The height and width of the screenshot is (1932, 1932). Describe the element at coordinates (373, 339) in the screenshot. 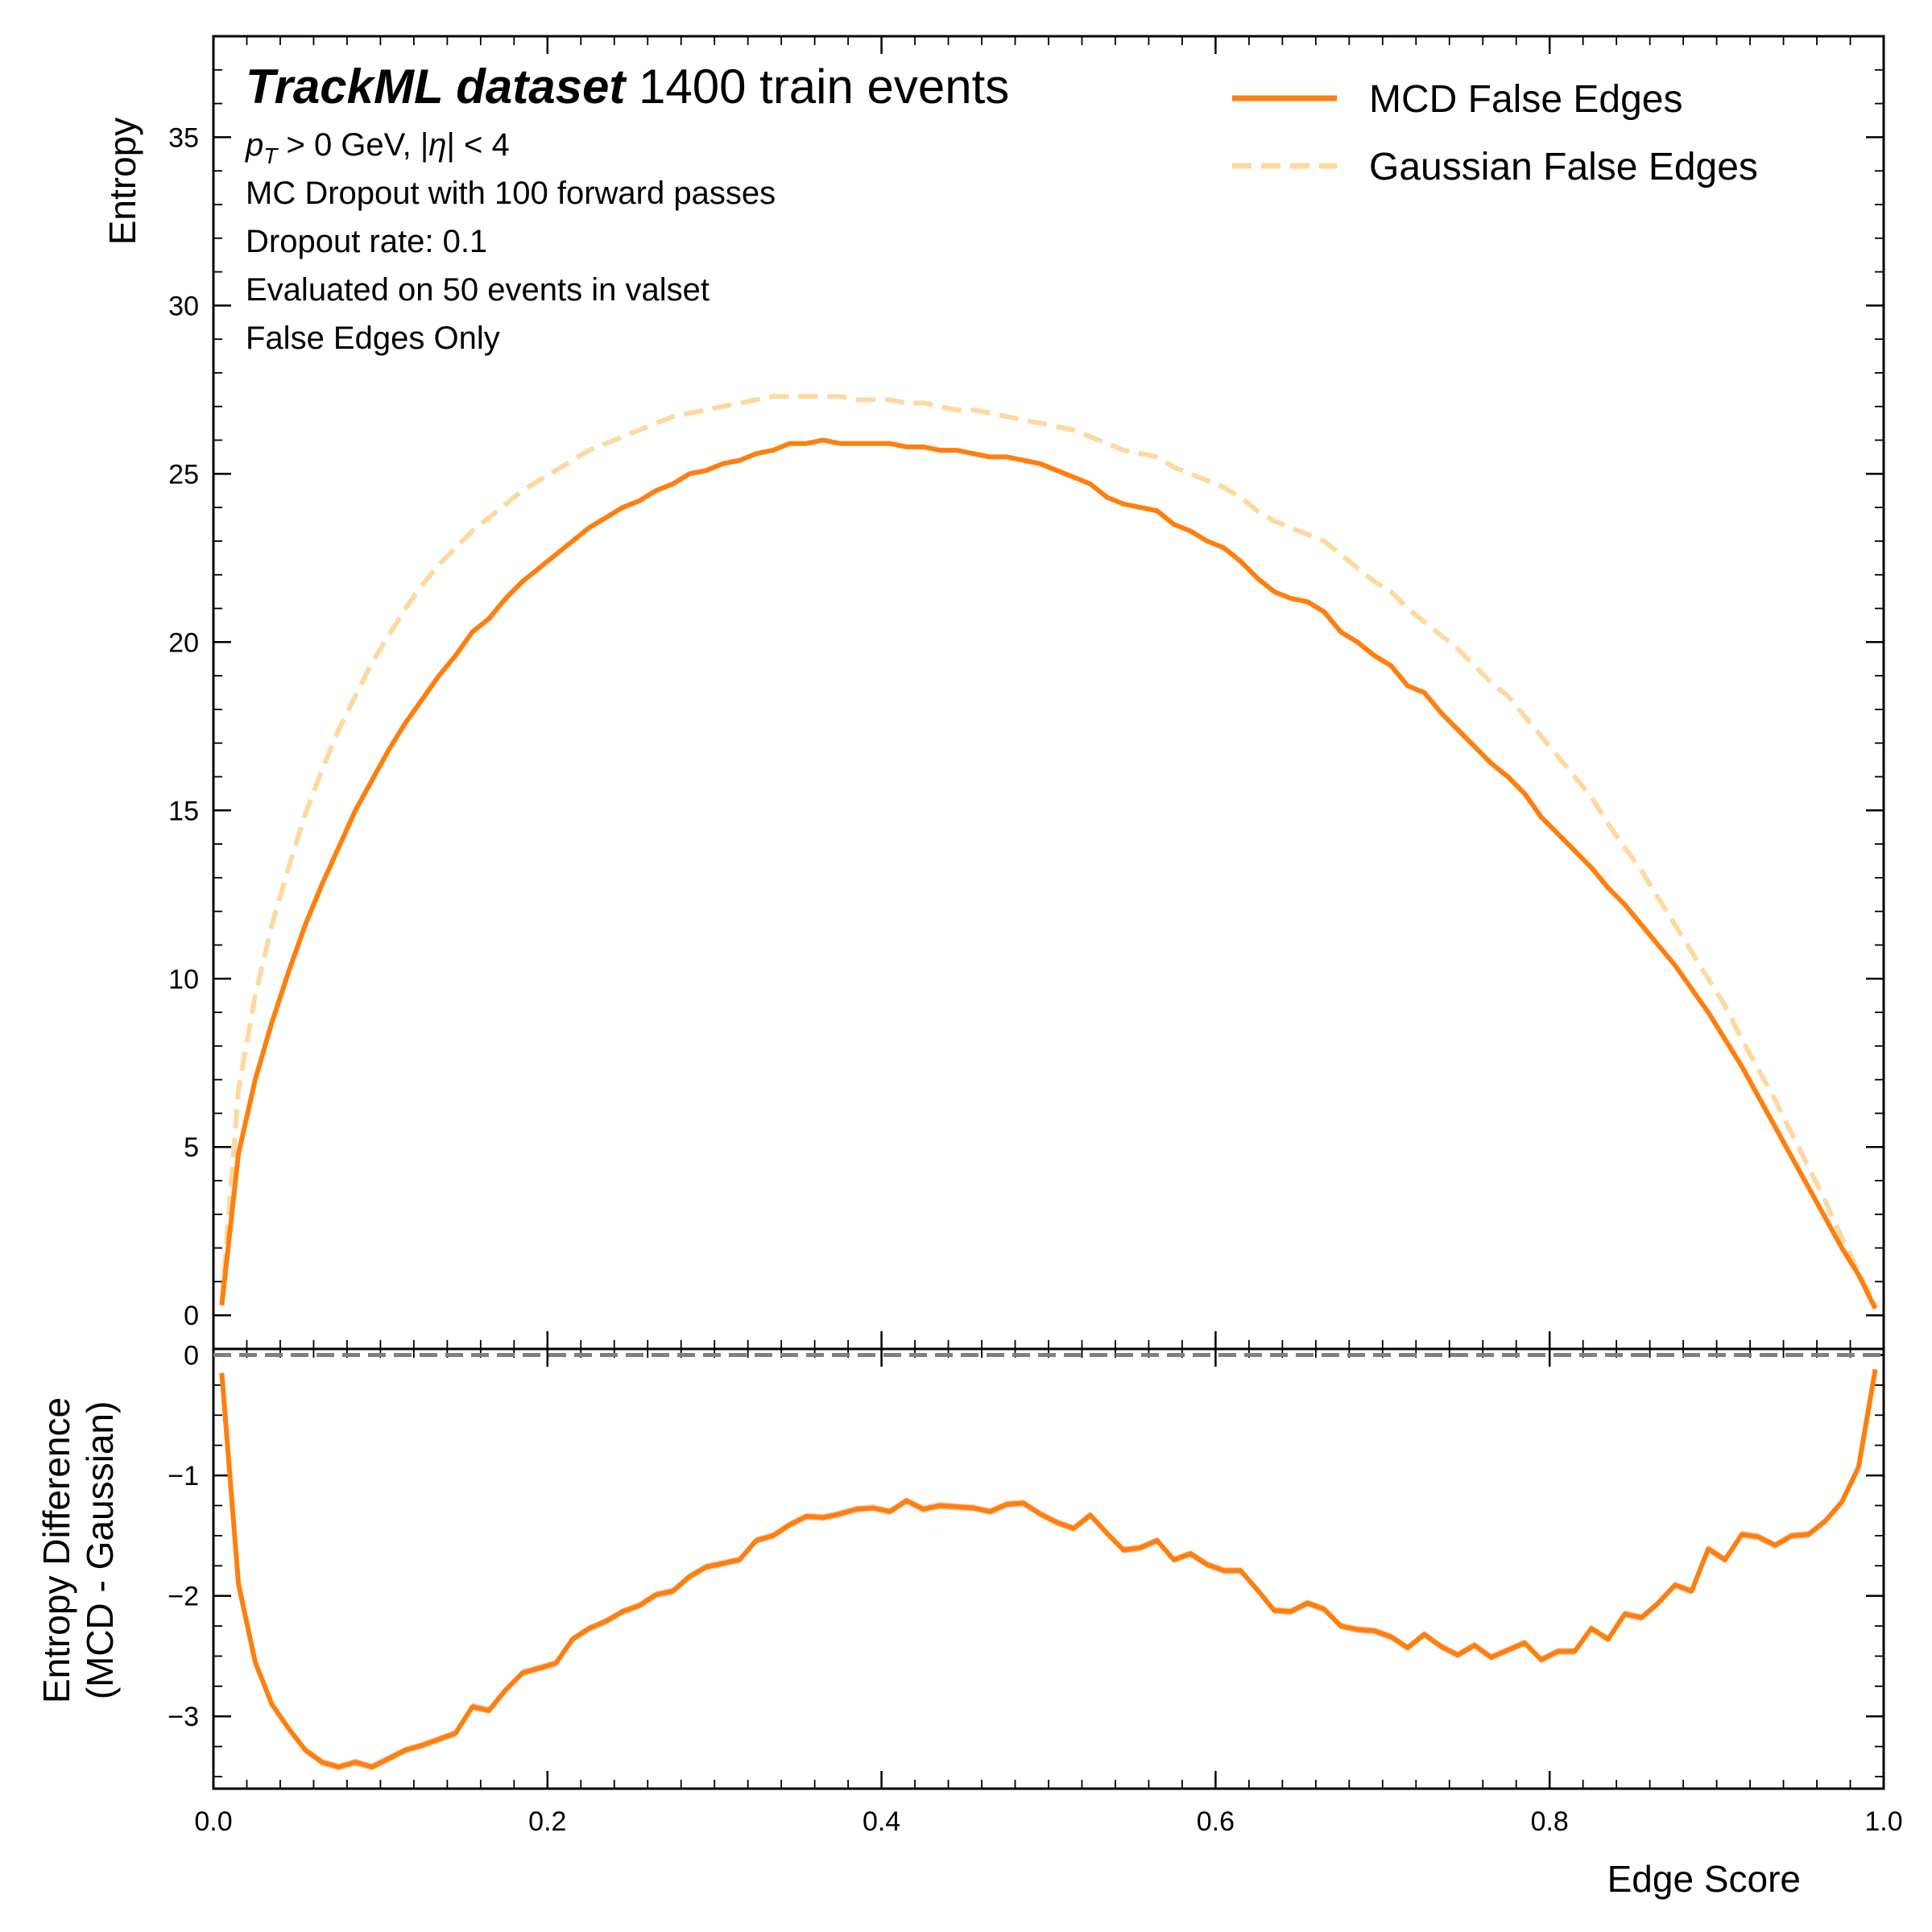

I see `annotation-line: False Edges Only` at that location.